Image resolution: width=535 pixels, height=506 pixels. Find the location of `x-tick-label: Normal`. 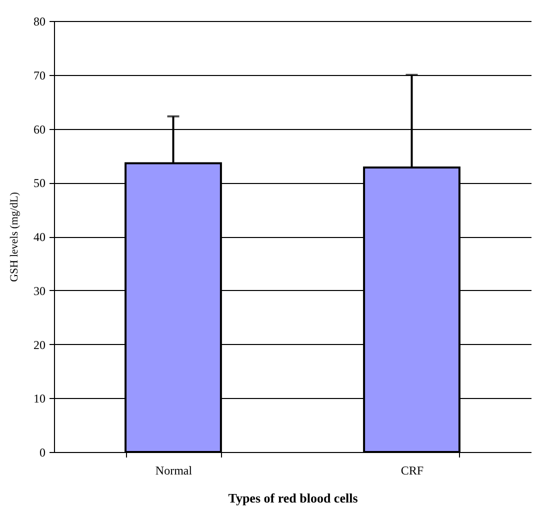

x-tick-label: Normal is located at coordinates (174, 471).